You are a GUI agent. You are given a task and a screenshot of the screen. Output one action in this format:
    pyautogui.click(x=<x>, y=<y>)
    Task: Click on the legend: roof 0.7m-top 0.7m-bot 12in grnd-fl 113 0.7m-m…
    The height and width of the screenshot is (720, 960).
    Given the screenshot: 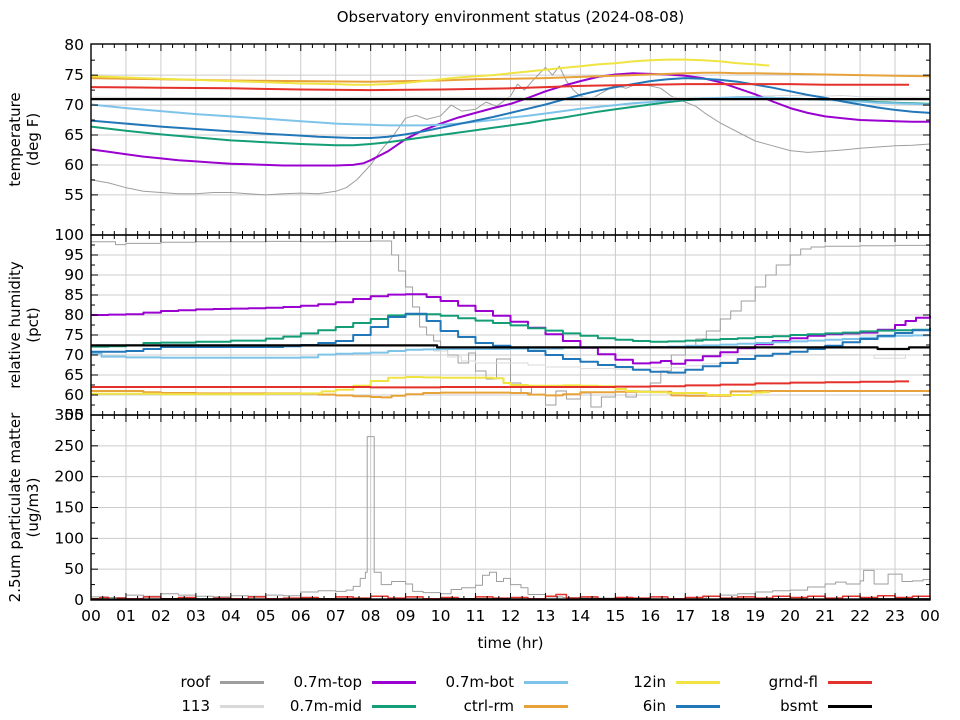 What is the action you would take?
    pyautogui.click(x=495, y=694)
    